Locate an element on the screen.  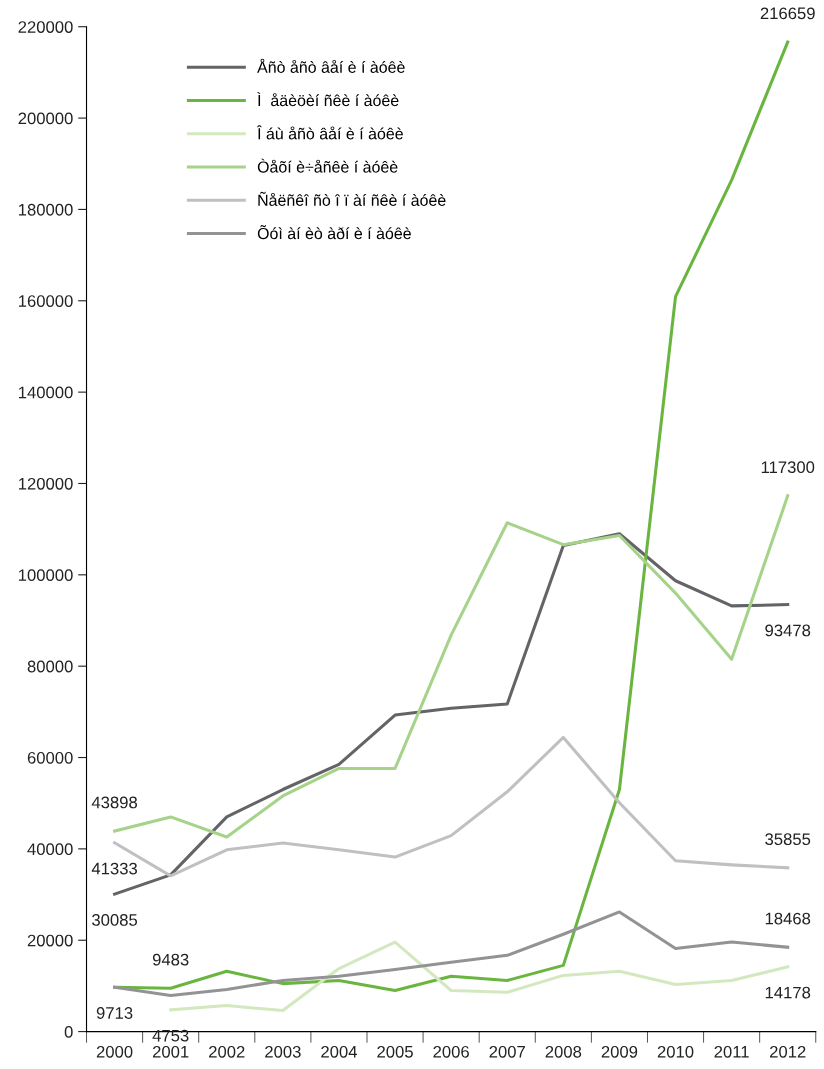
legend-label: Òåõí è÷åñêè í àóêè is located at coordinates (327, 165).